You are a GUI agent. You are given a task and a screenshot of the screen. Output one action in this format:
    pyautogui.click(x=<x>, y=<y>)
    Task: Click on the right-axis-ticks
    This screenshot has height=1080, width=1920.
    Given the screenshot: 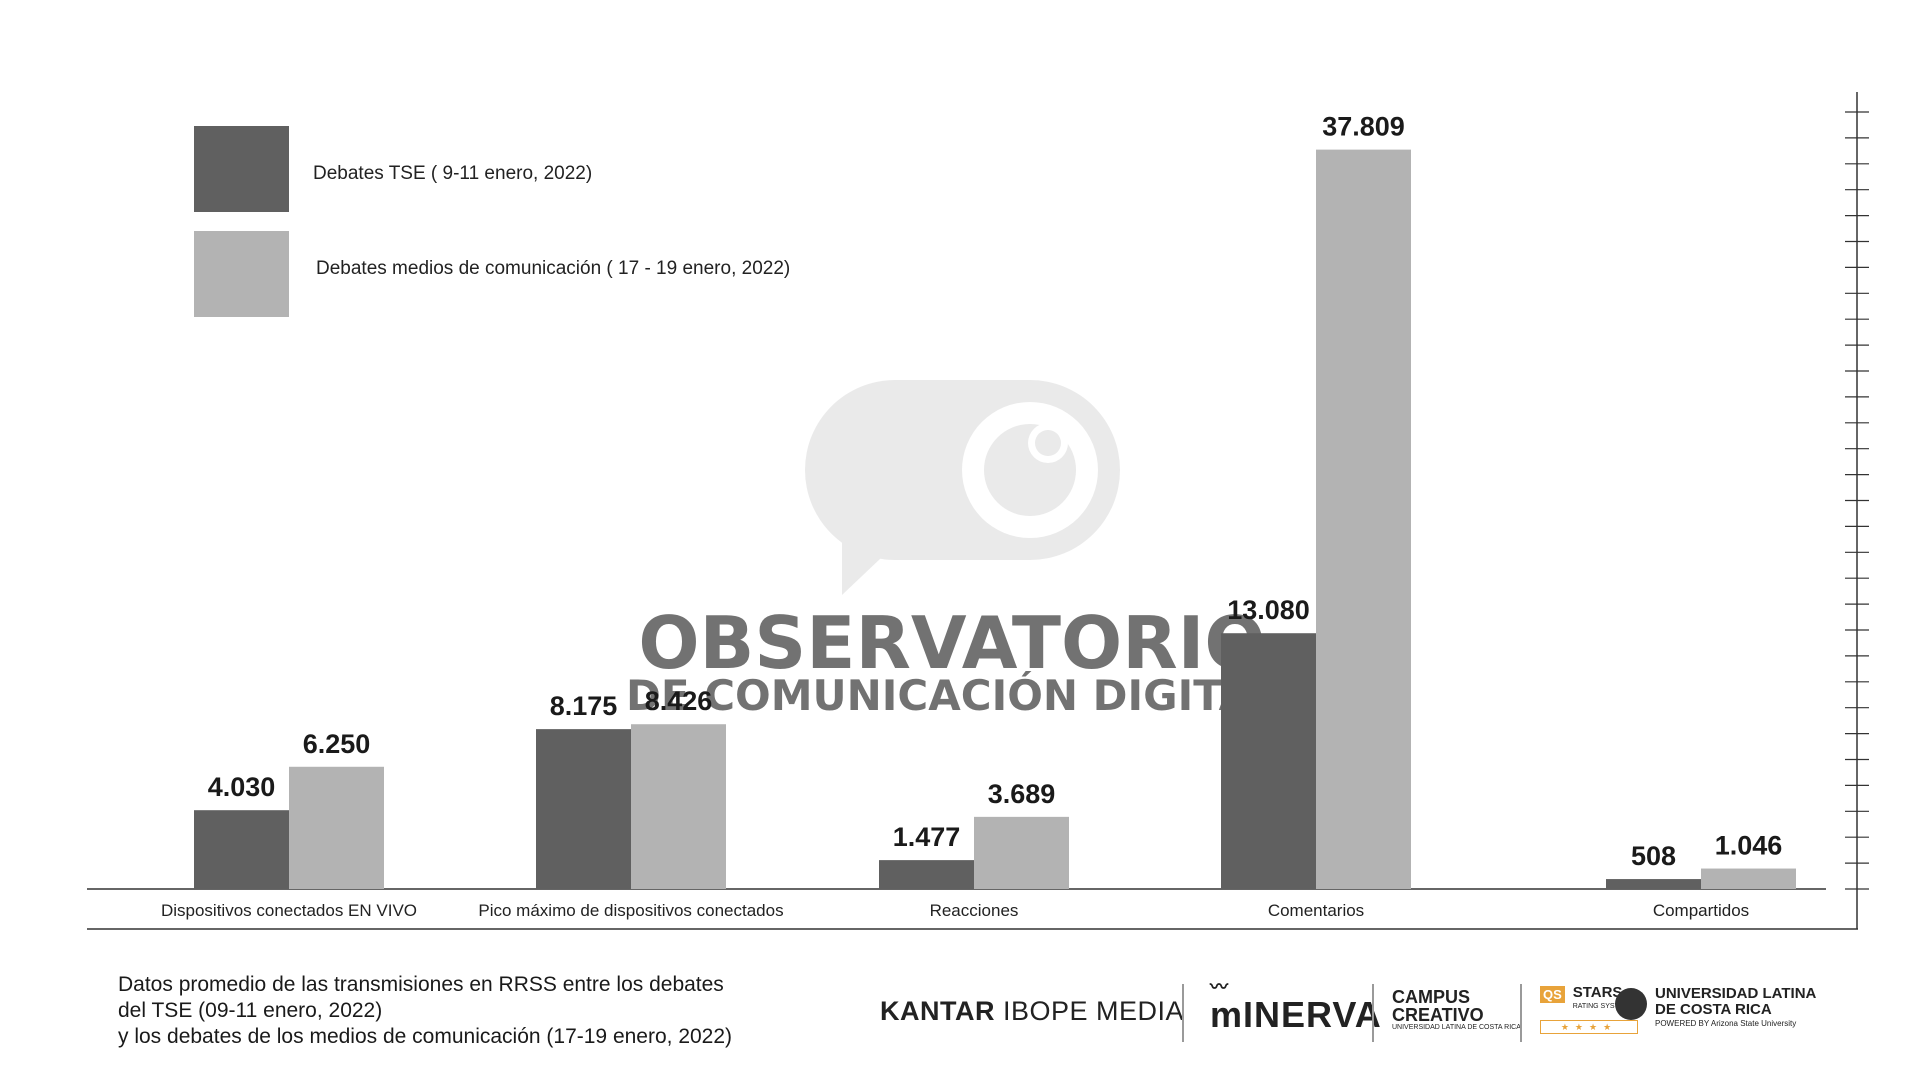 What is the action you would take?
    pyautogui.click(x=1857, y=500)
    